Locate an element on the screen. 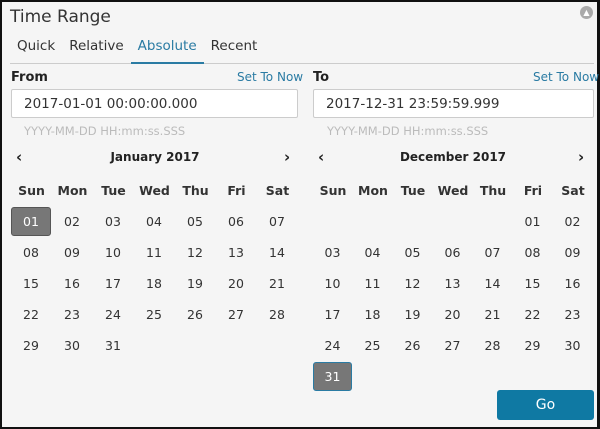 The width and height of the screenshot is (600, 429). panel-title: Time Range is located at coordinates (60, 17).